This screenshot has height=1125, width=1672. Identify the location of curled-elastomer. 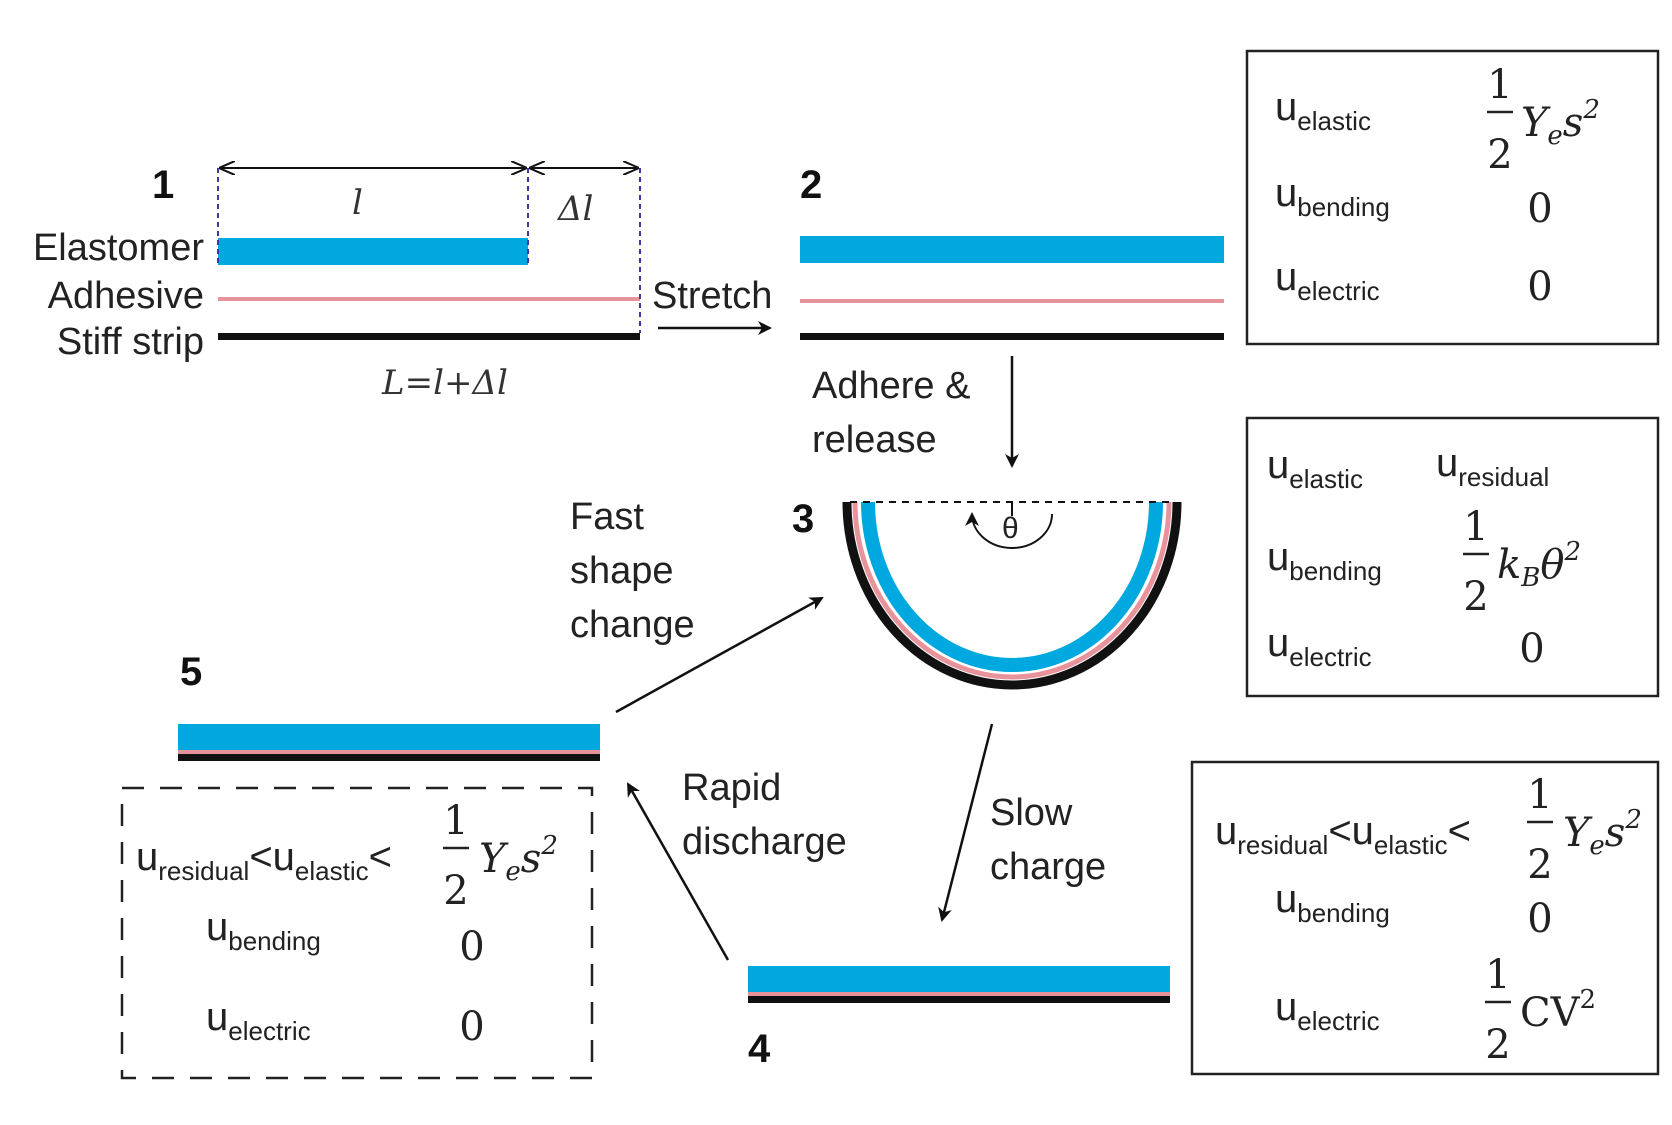
(1012, 586).